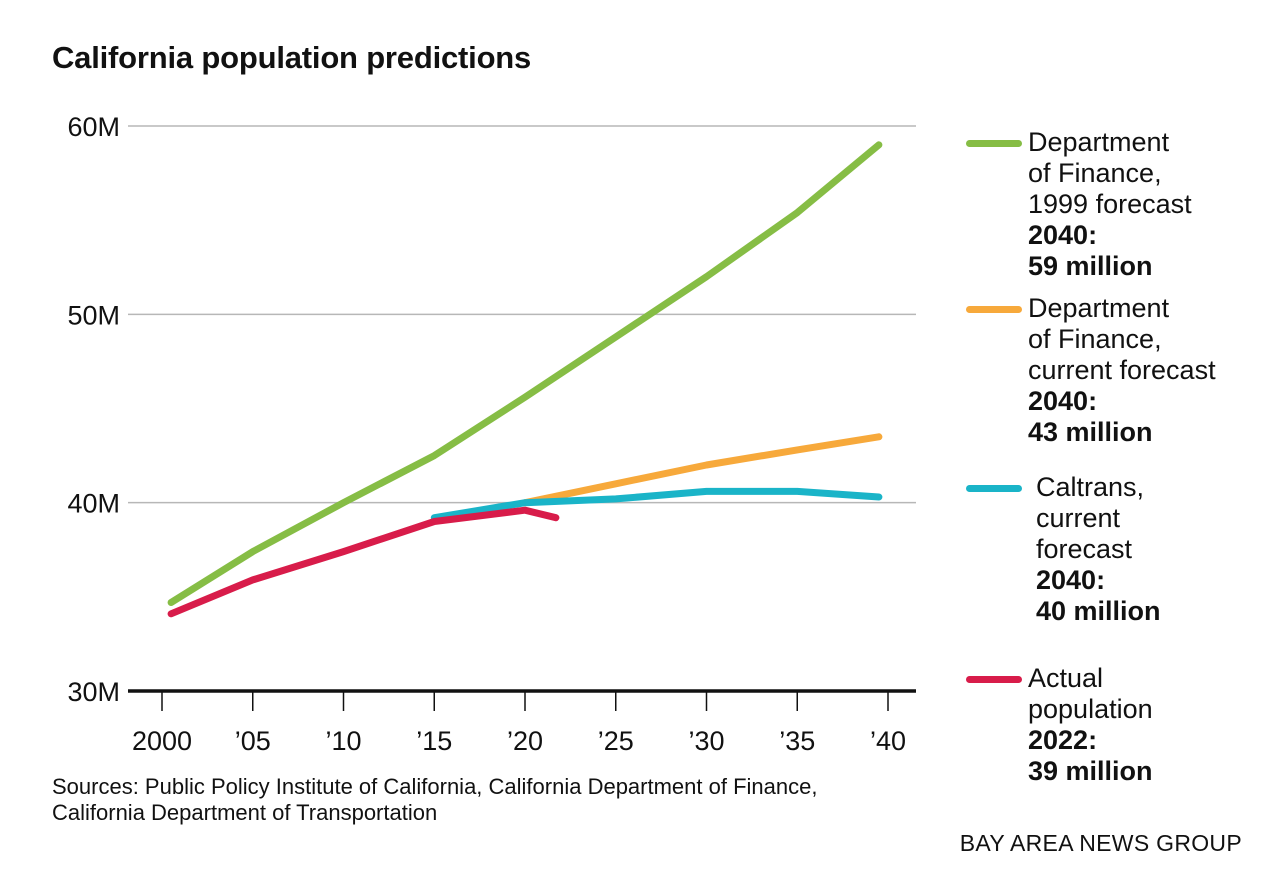  I want to click on legend-label-line: population, so click(1090, 709).